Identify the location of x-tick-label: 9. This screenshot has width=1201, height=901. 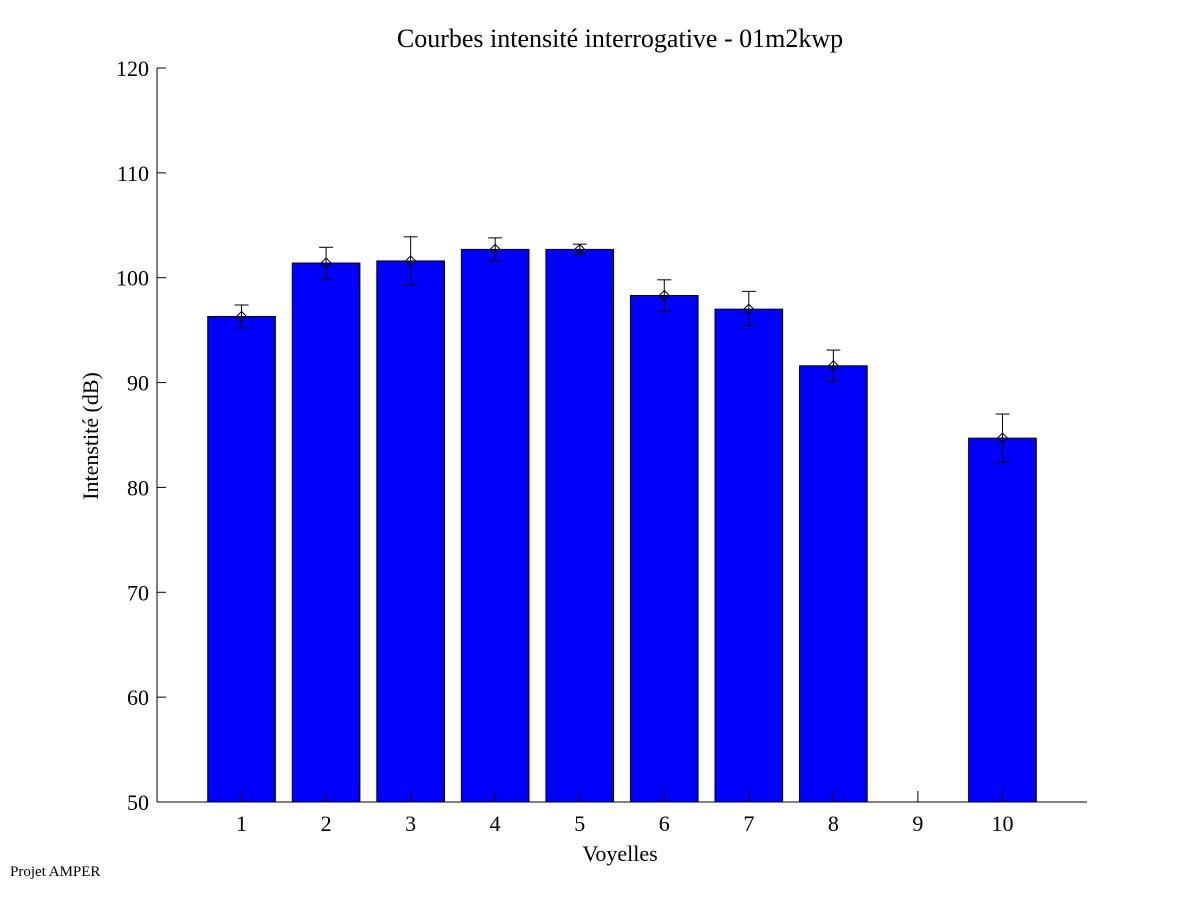
(917, 823).